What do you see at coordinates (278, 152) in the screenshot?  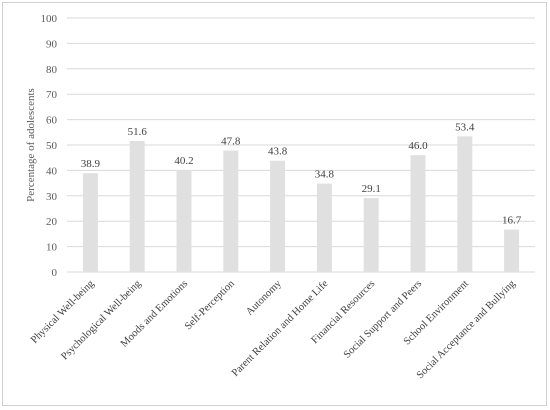 I see `value-label: 43.8` at bounding box center [278, 152].